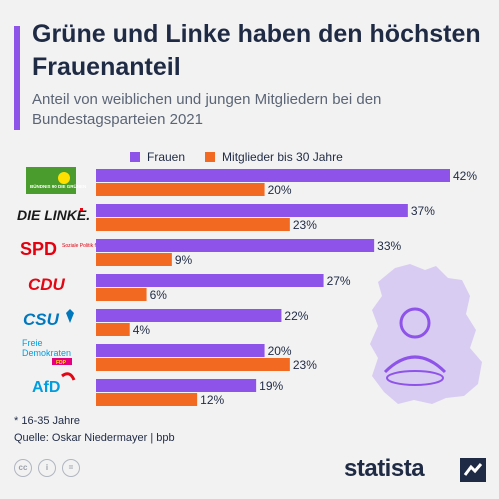 Image resolution: width=499 pixels, height=499 pixels. I want to click on woman-body-icon, so click(415, 364).